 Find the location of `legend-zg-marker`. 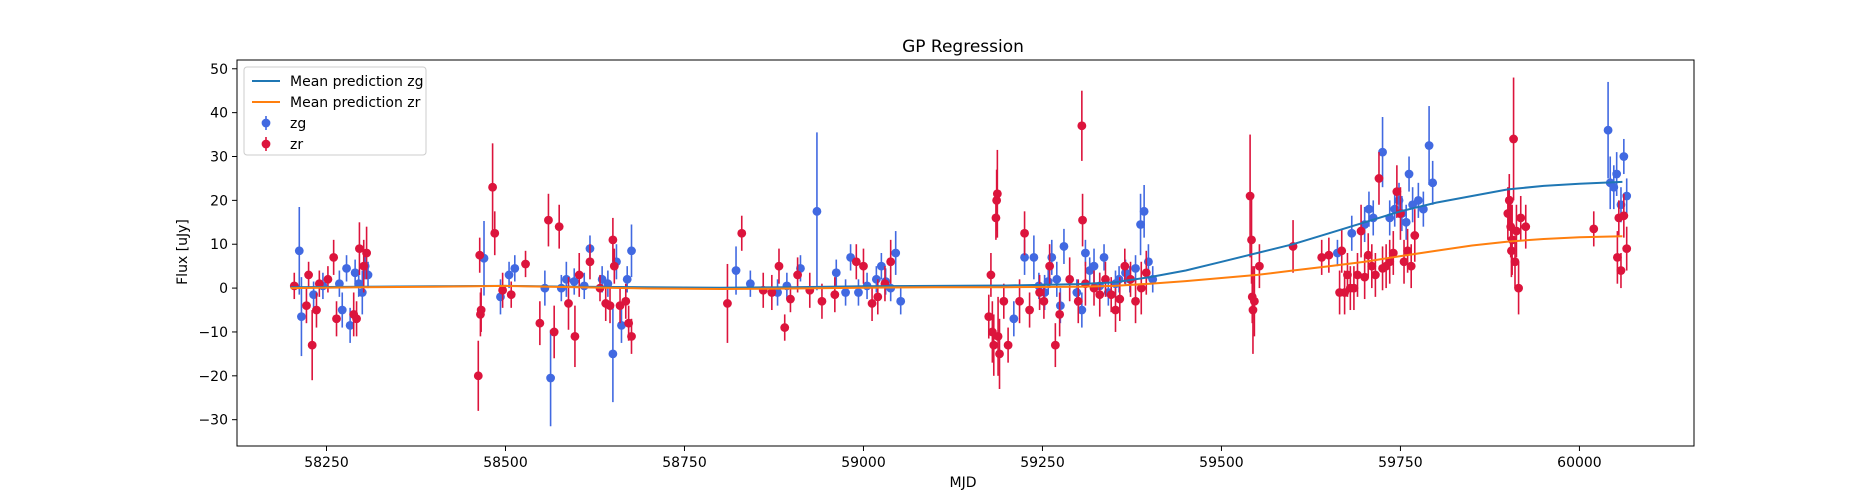

legend-zg-marker is located at coordinates (266, 123).